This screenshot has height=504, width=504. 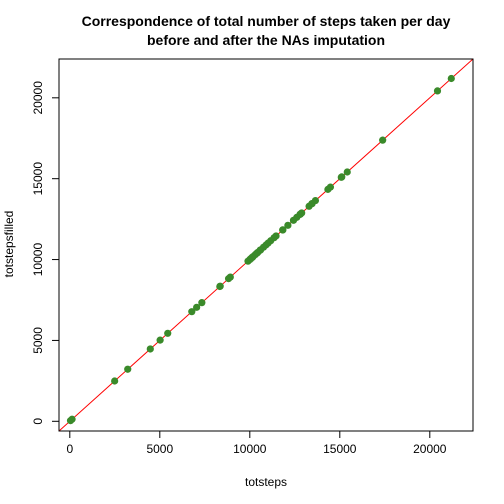 I want to click on x-tick-label-3: 15000, so click(x=340, y=449).